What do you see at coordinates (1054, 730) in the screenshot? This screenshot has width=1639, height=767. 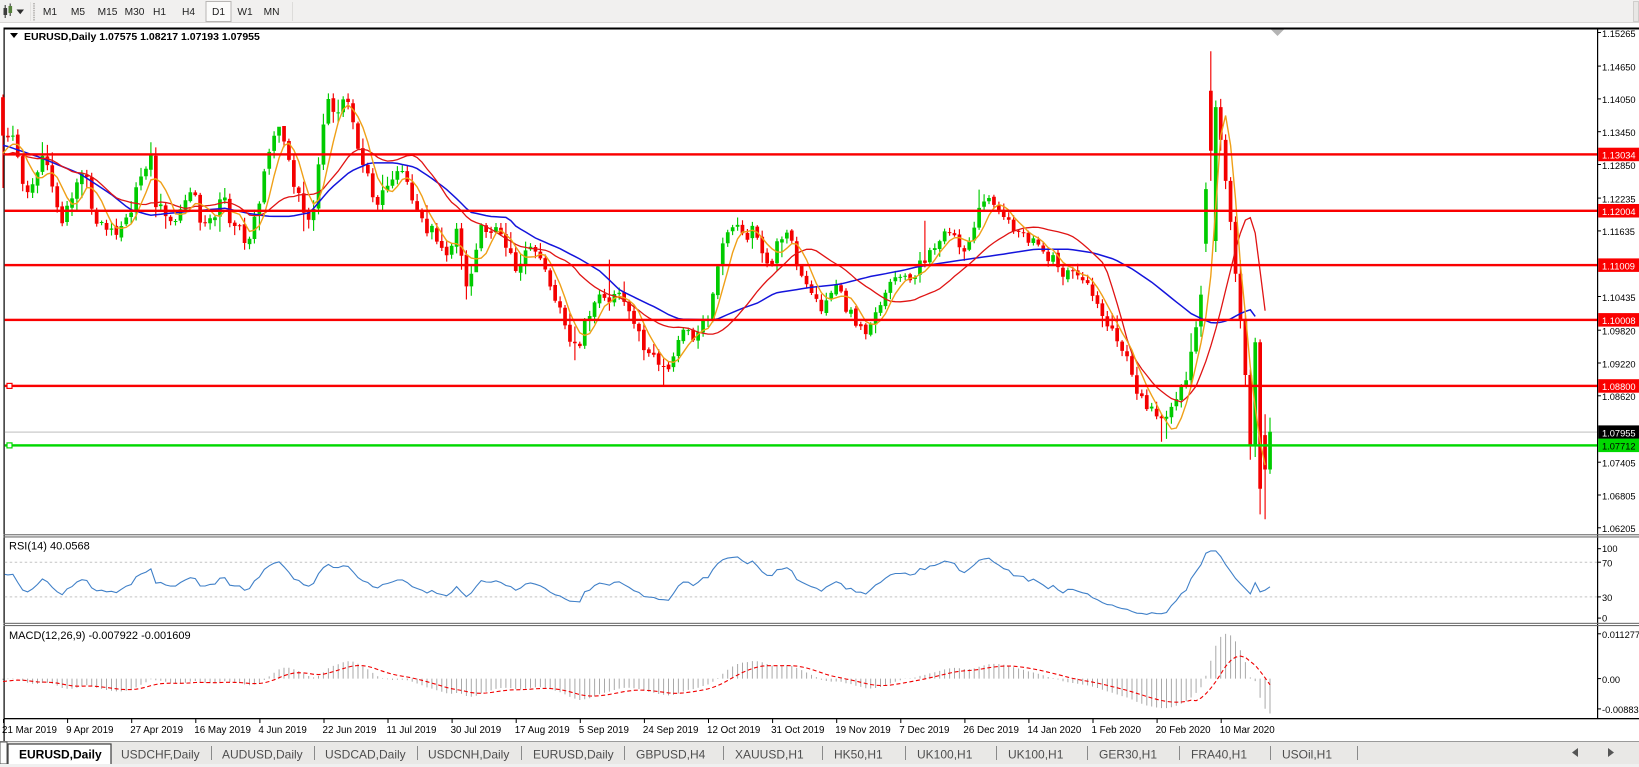 I see `svg-text: 14 Jan 2020` at bounding box center [1054, 730].